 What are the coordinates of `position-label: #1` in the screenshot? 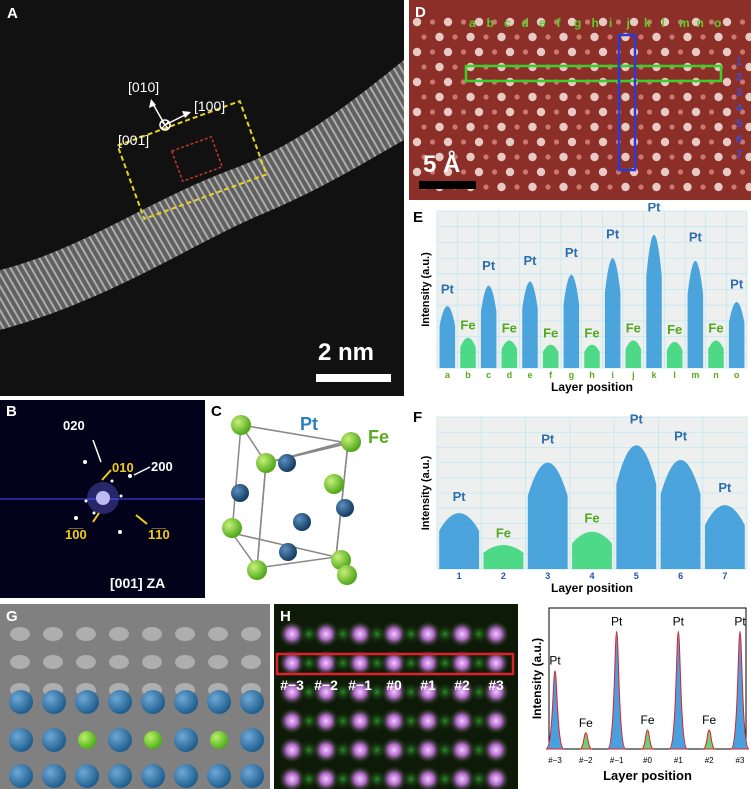 It's located at (428, 685).